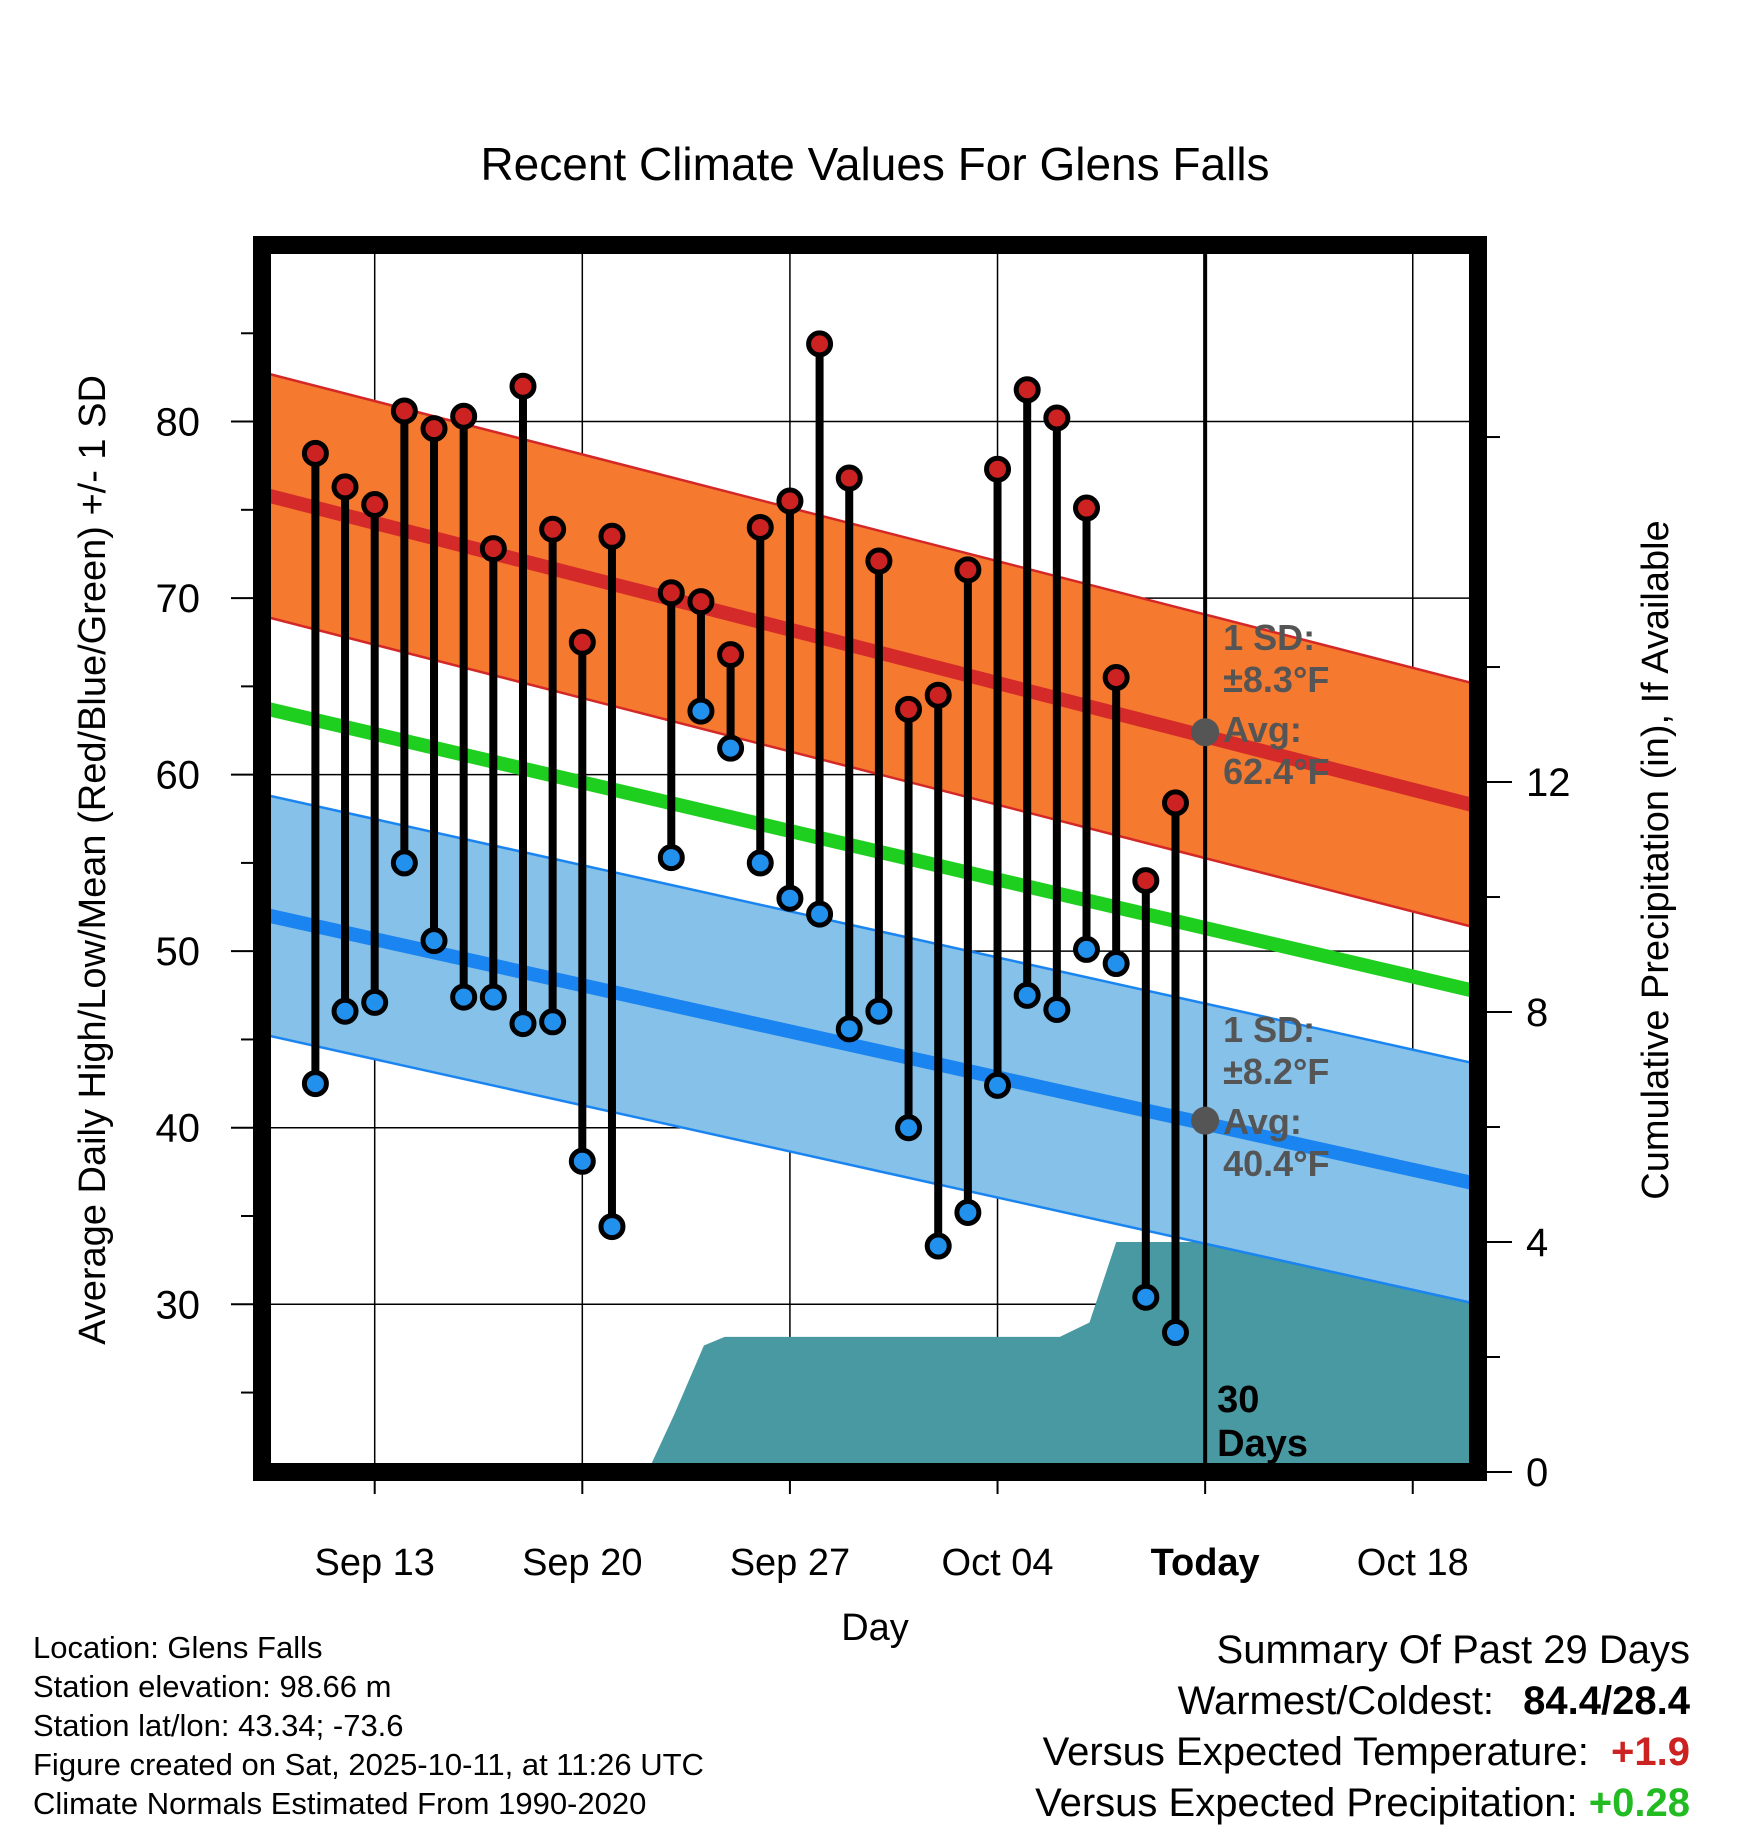 This screenshot has height=1829, width=1748. I want to click on low-annotation-line: 1 SD:, so click(1269, 1029).